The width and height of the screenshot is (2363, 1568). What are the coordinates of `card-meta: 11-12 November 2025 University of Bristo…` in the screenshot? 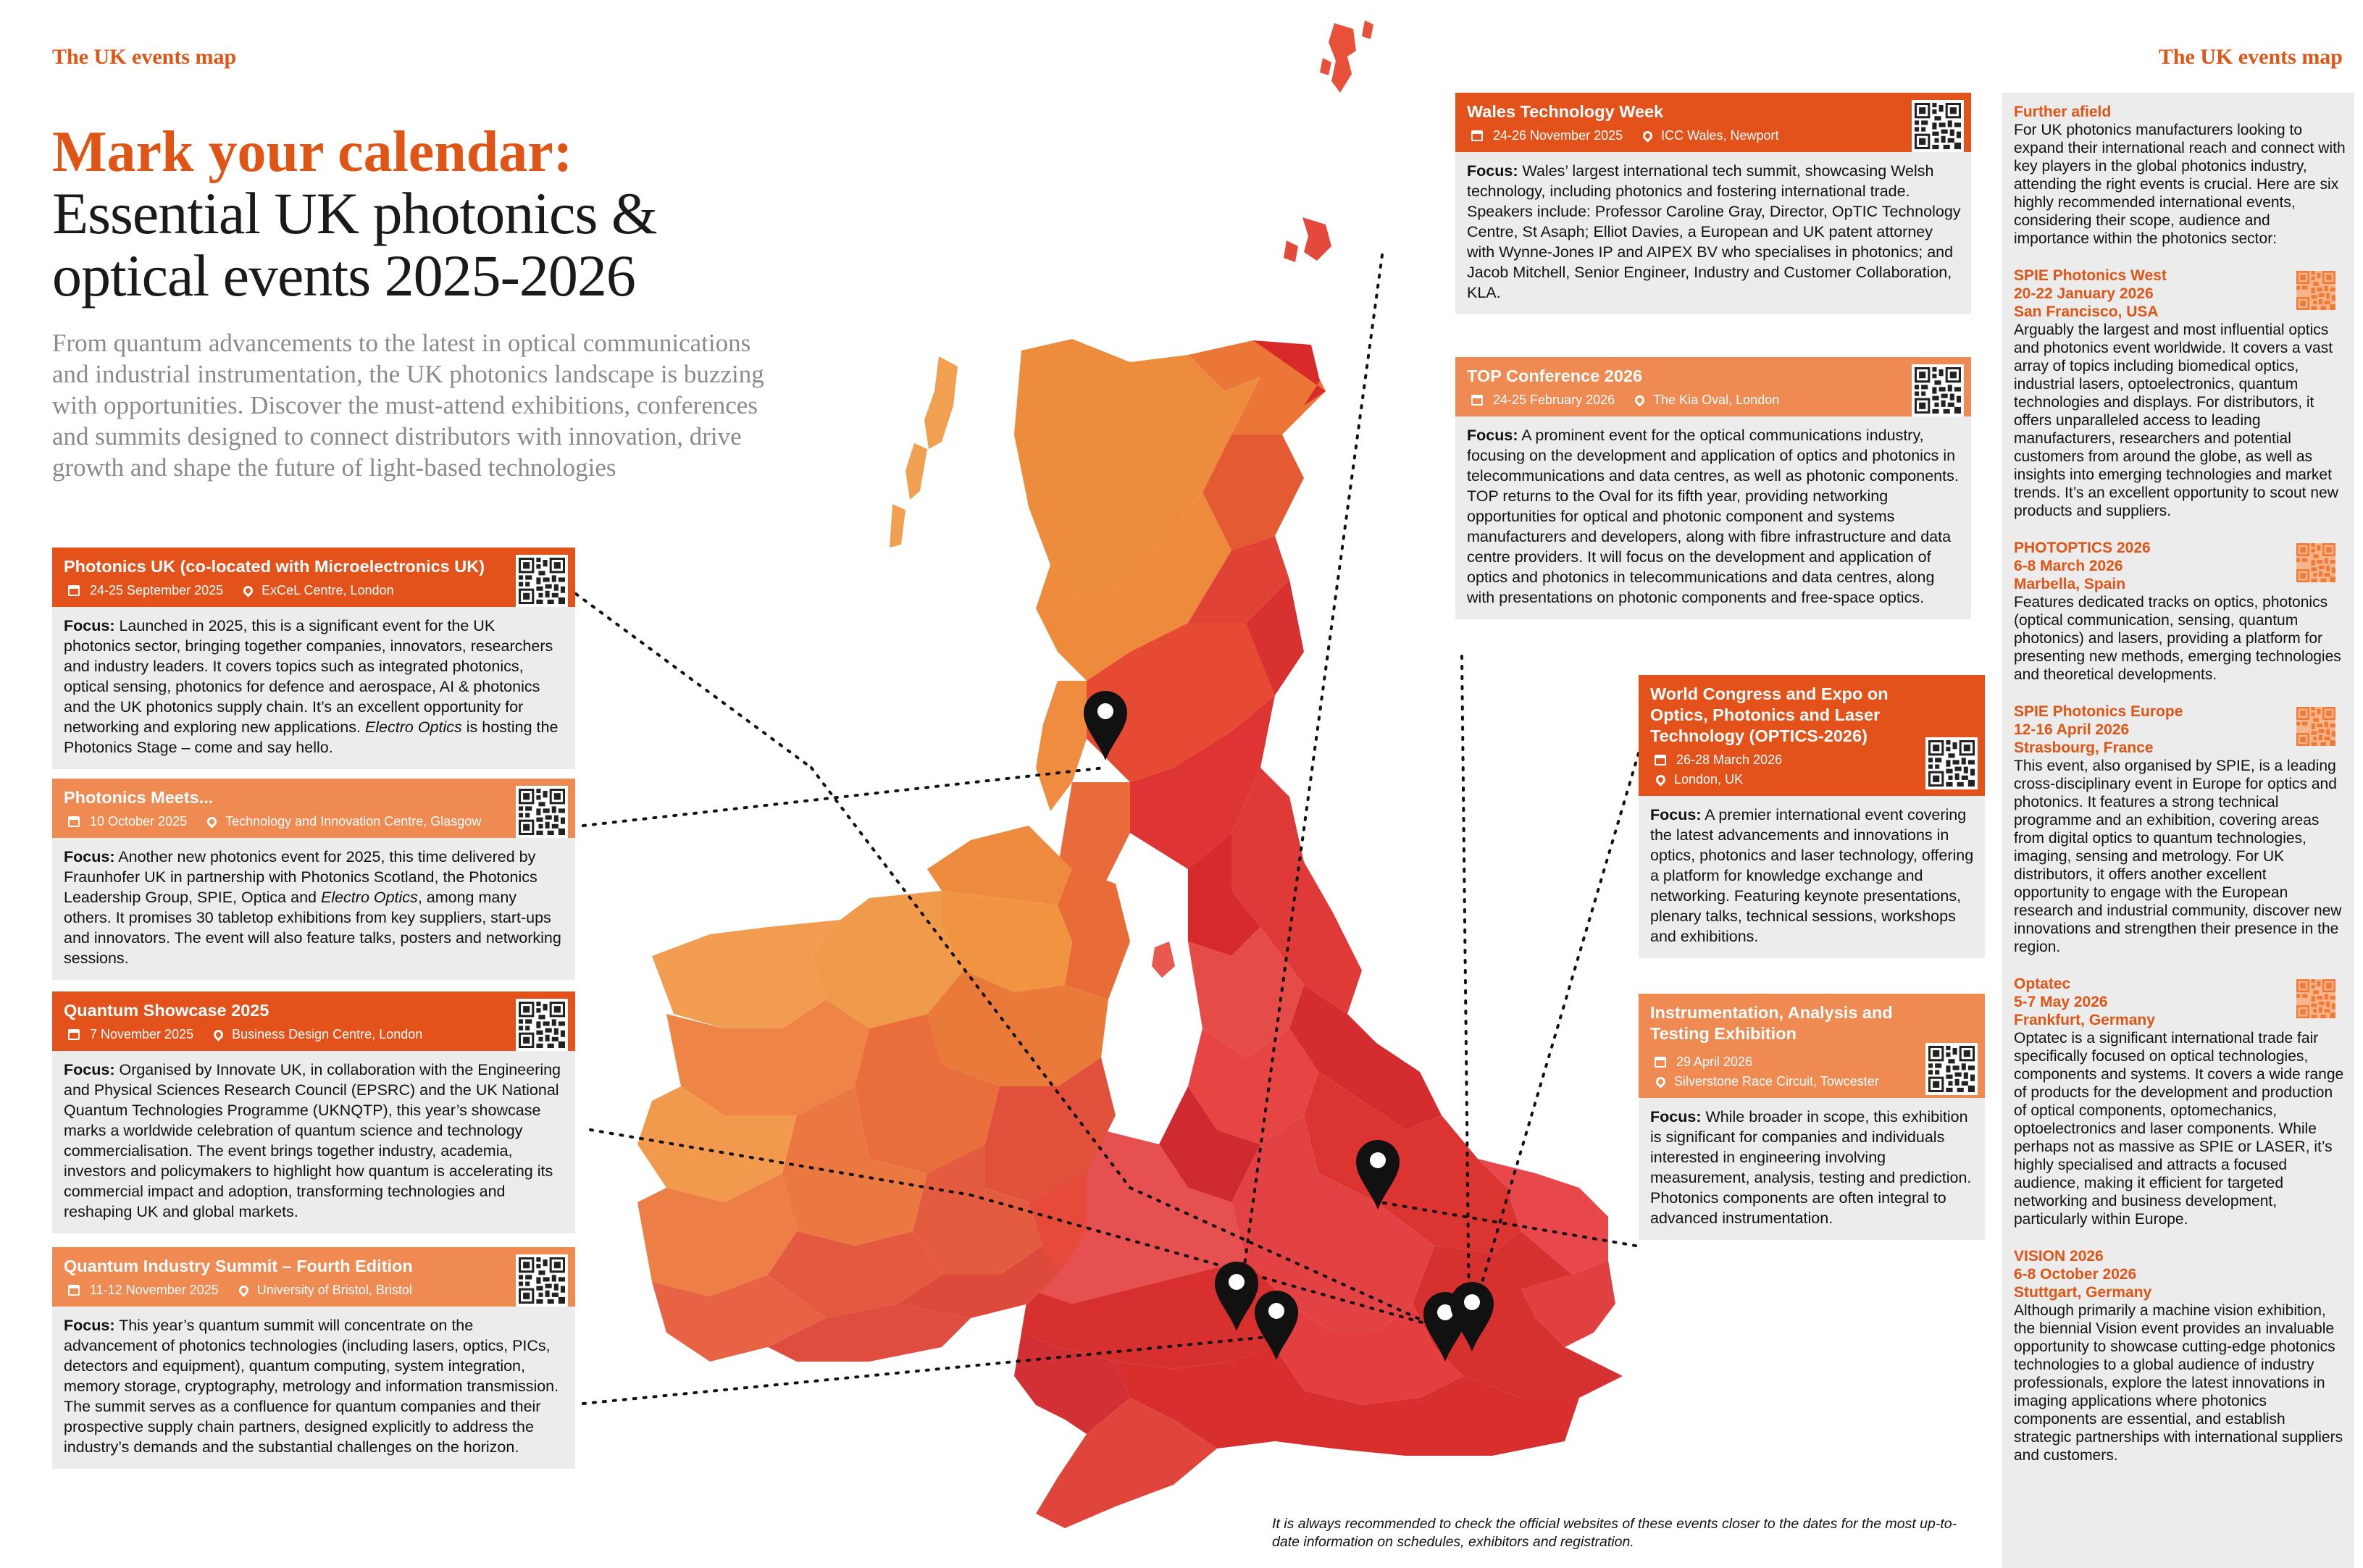 It's located at (279, 1290).